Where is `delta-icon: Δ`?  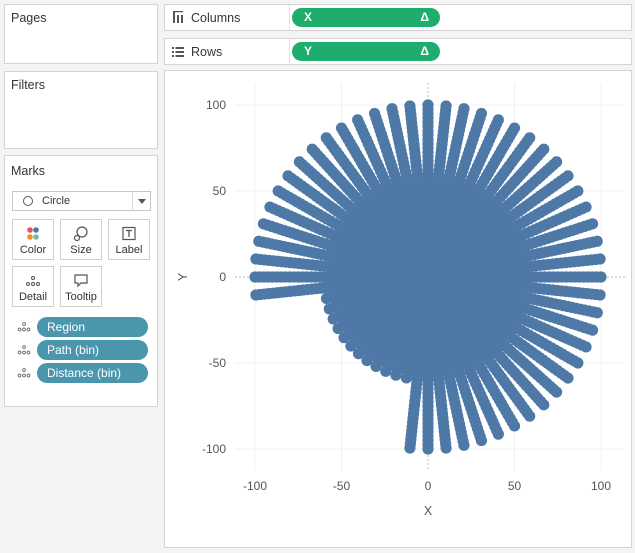
delta-icon: Δ is located at coordinates (424, 17).